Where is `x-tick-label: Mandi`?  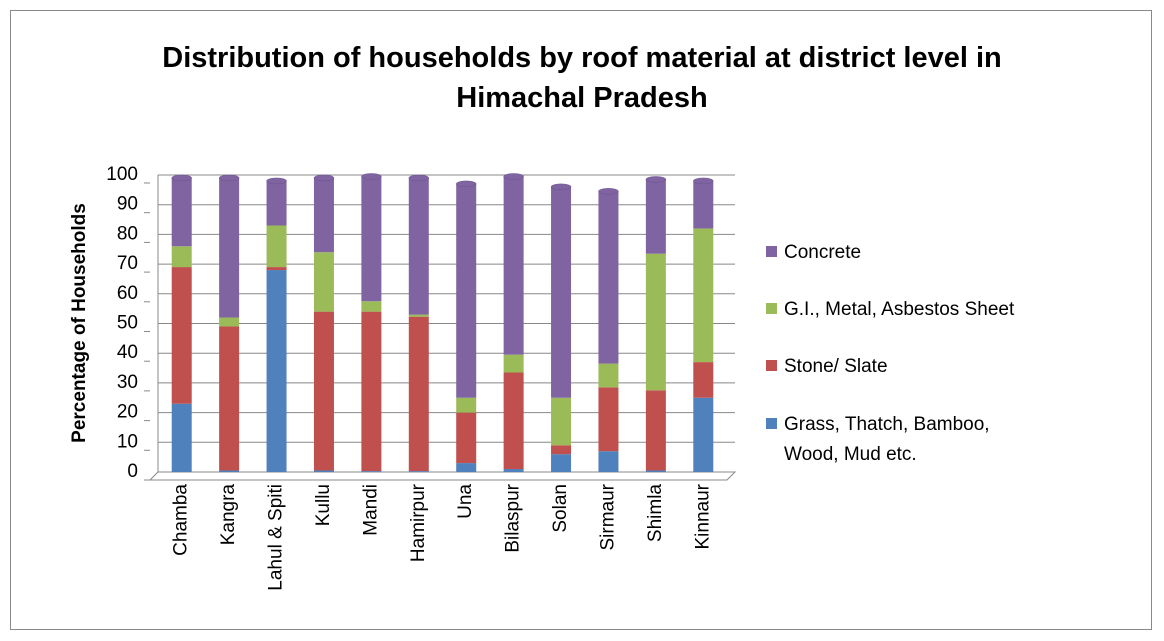
x-tick-label: Mandi is located at coordinates (370, 510).